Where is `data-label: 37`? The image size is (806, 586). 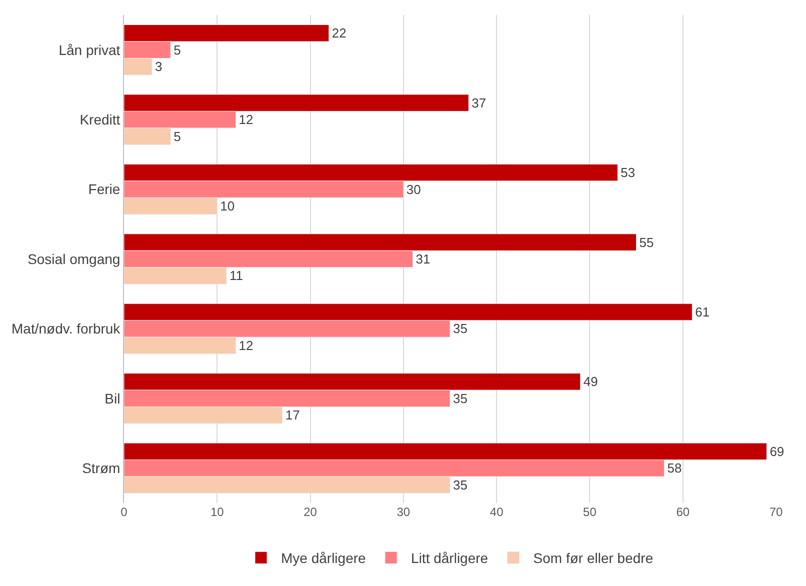 data-label: 37 is located at coordinates (479, 102).